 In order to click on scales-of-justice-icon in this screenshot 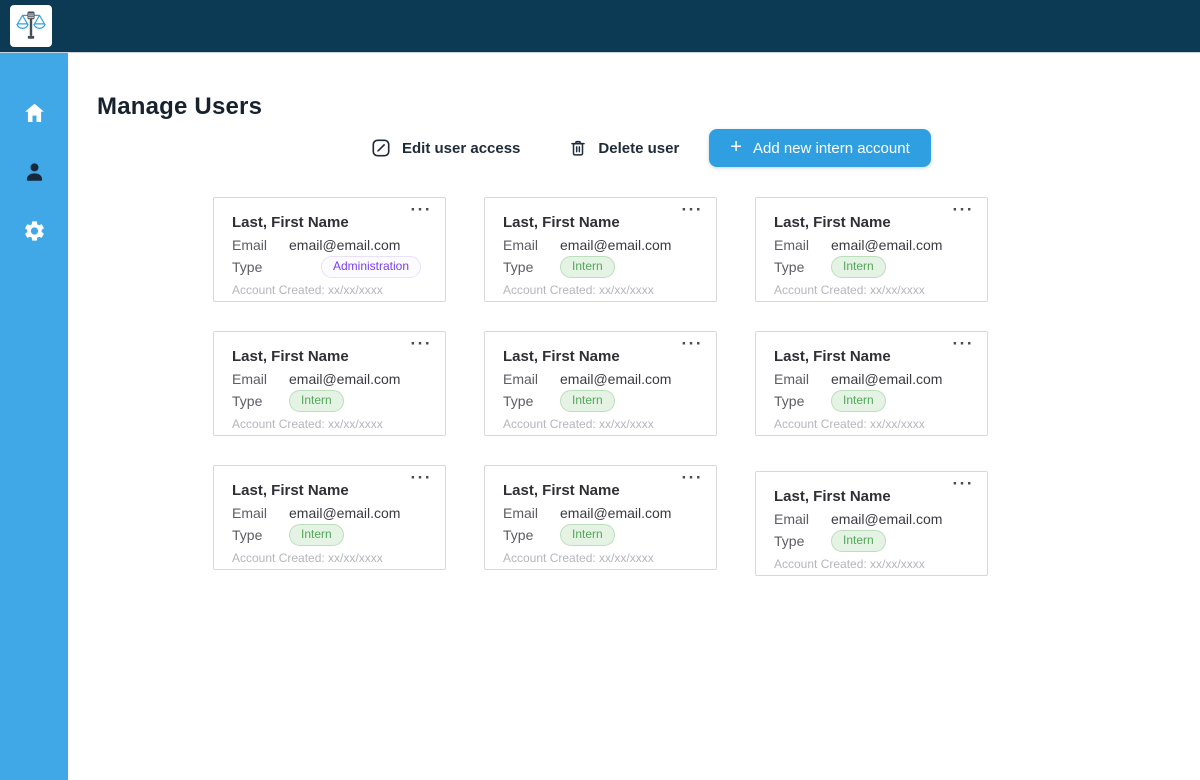, I will do `click(31, 25)`.